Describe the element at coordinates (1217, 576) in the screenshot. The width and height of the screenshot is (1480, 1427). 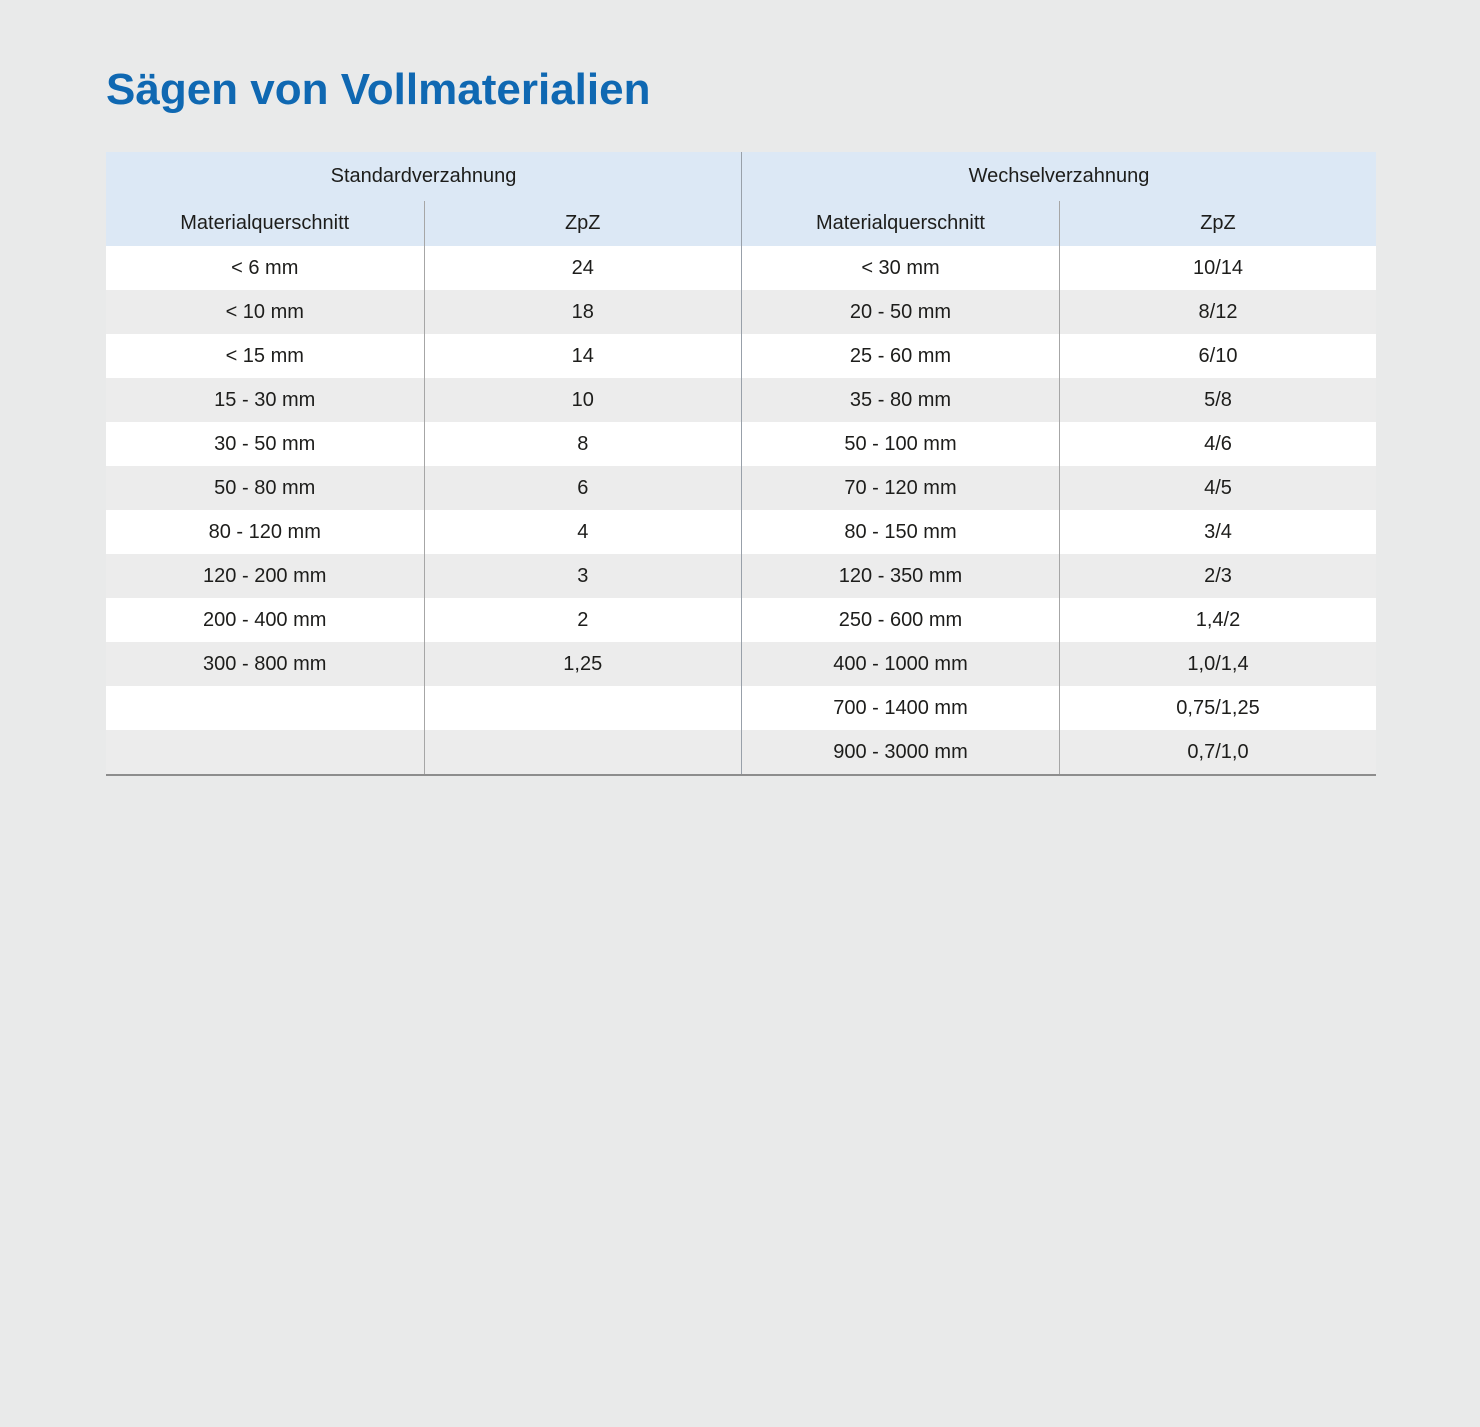
I see `zpz-cell: 2/3` at that location.